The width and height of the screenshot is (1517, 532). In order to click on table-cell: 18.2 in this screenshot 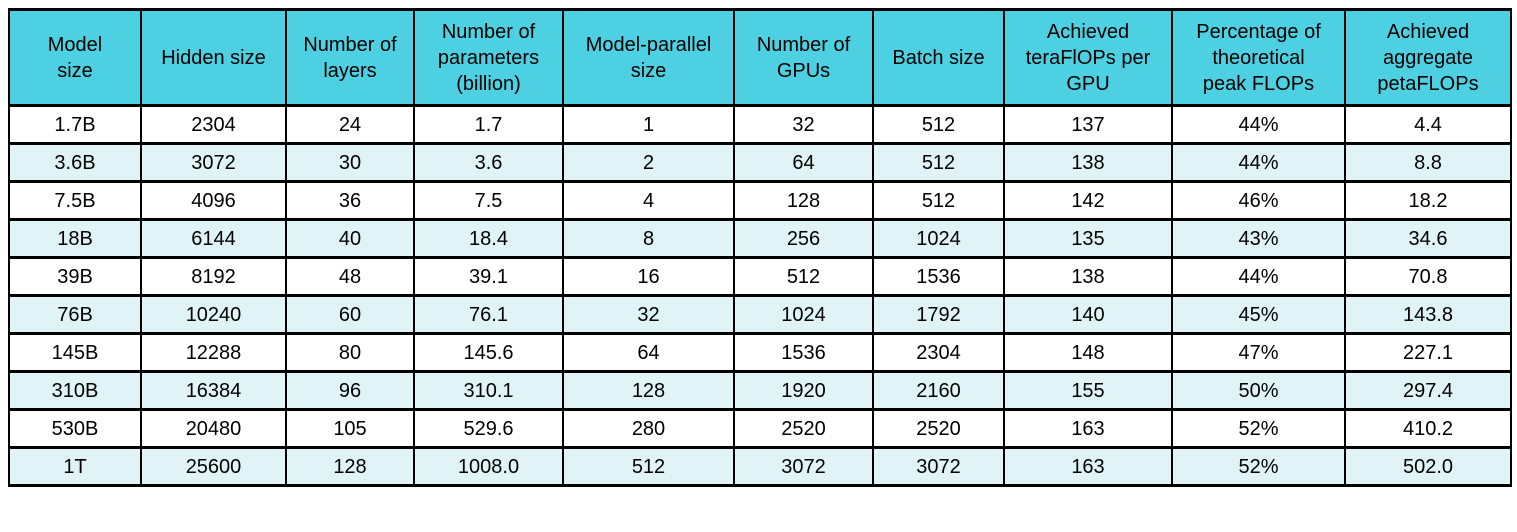, I will do `click(1428, 200)`.